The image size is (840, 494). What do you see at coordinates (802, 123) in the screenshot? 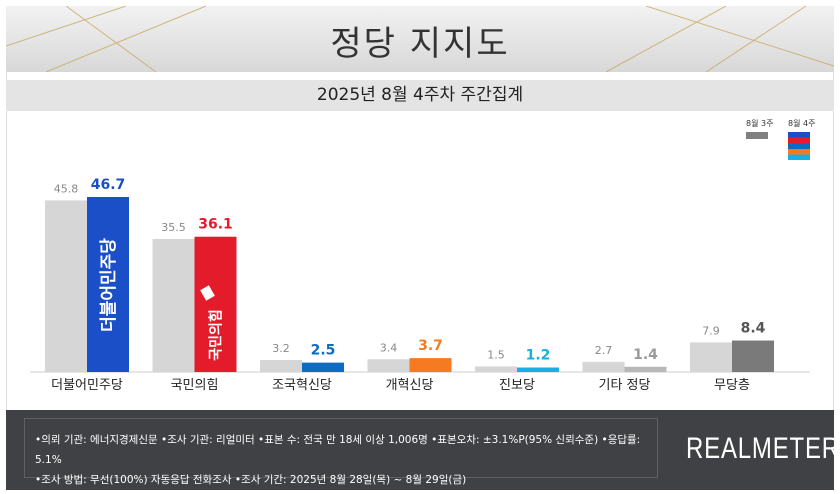
I see `legend-cur-label: 8월 4주` at bounding box center [802, 123].